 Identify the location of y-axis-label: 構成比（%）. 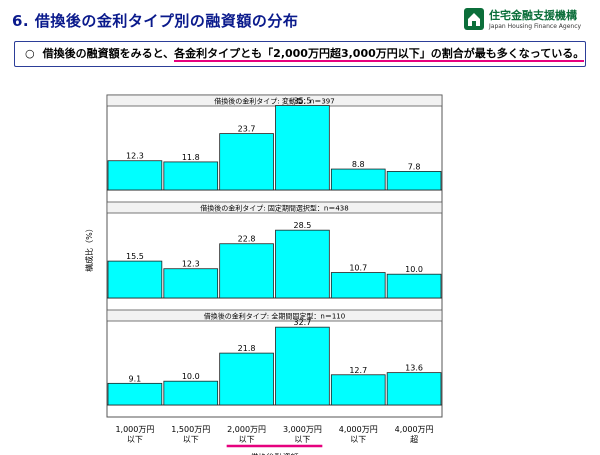
(89, 248).